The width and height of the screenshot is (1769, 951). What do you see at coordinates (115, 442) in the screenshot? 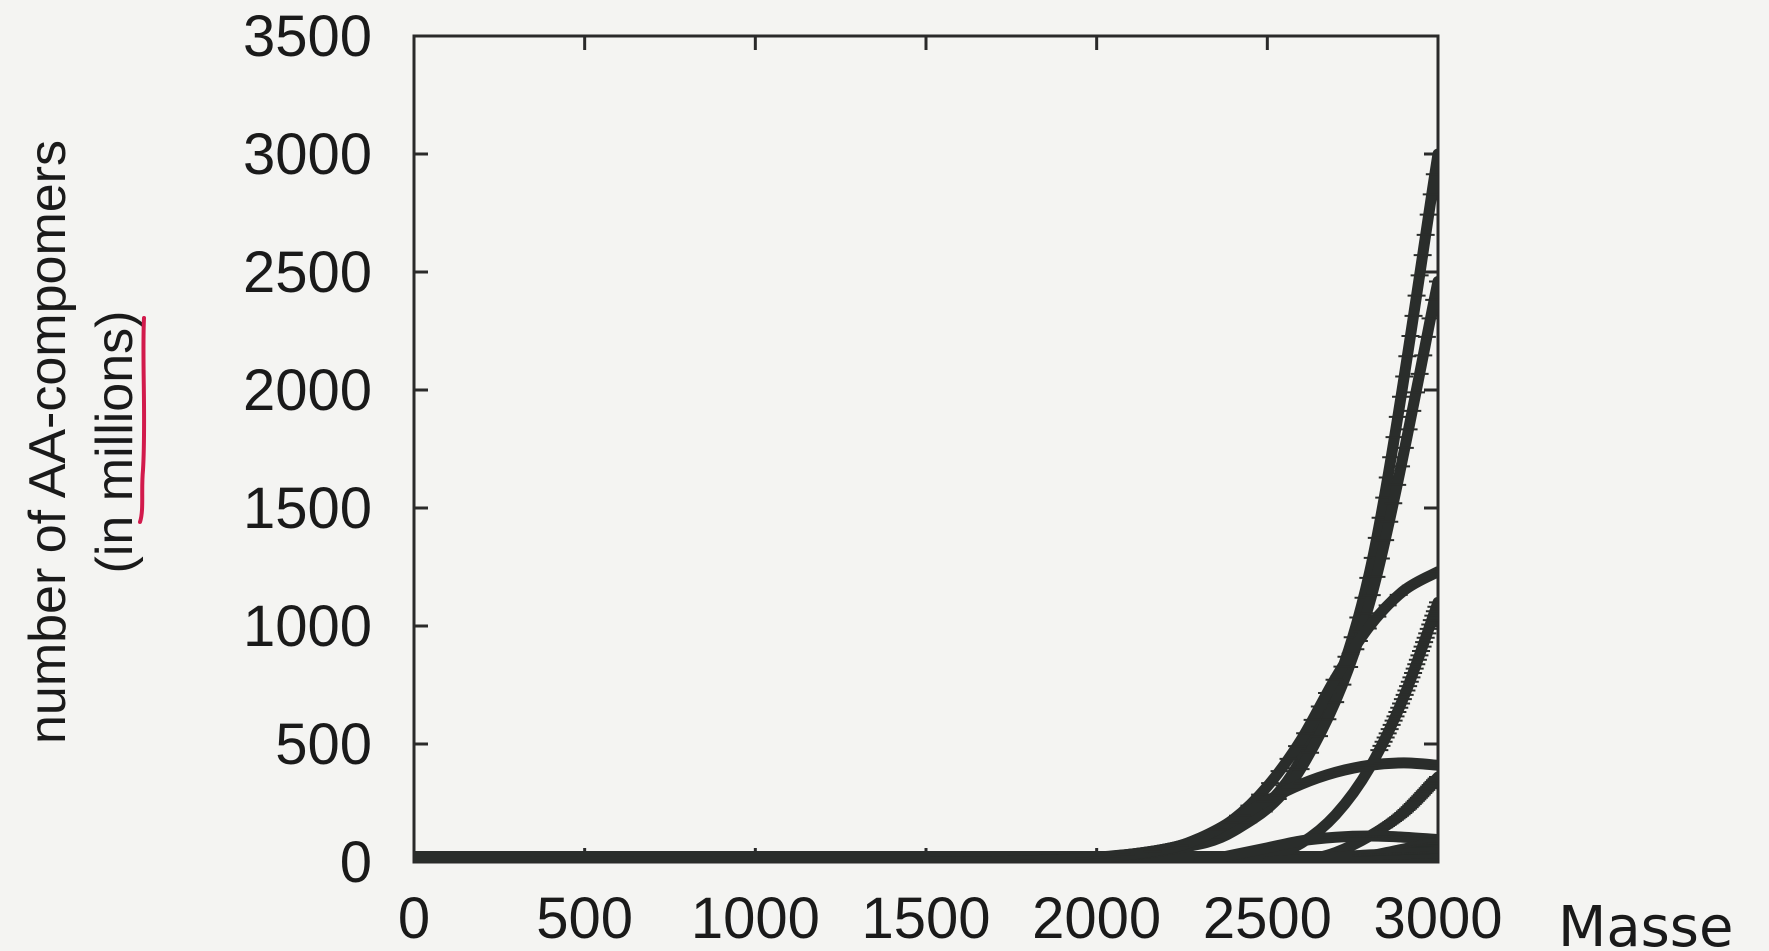
I see `y-axis-subtitle: (in millions)` at bounding box center [115, 442].